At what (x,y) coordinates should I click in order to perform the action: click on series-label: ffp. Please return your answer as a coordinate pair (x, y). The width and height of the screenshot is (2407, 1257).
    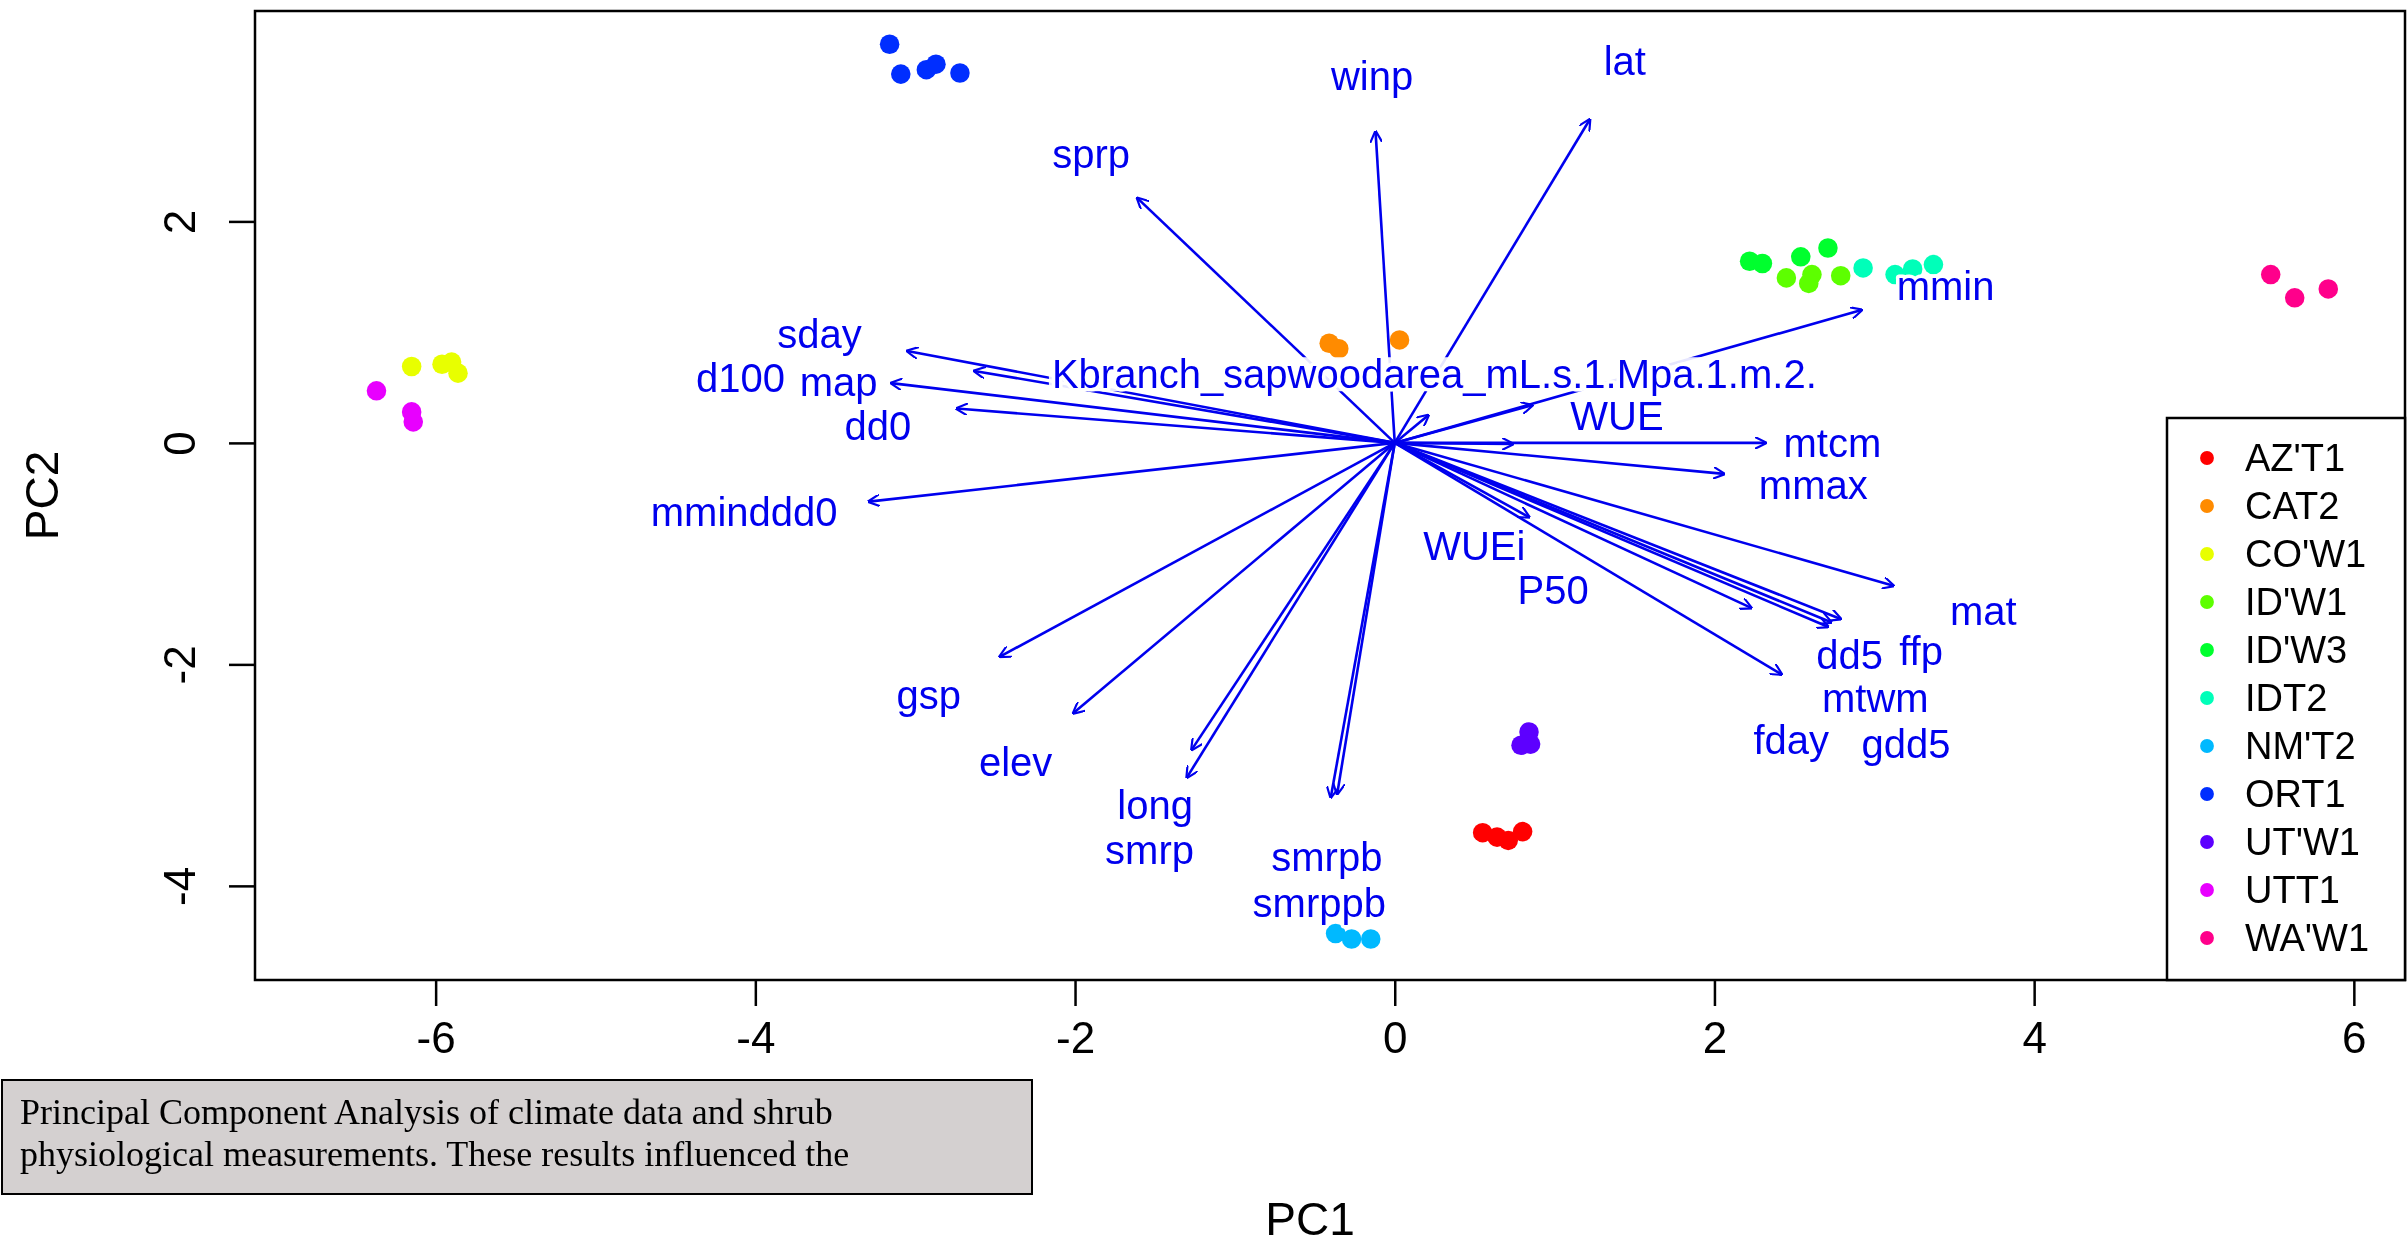
    Looking at the image, I should click on (1921, 650).